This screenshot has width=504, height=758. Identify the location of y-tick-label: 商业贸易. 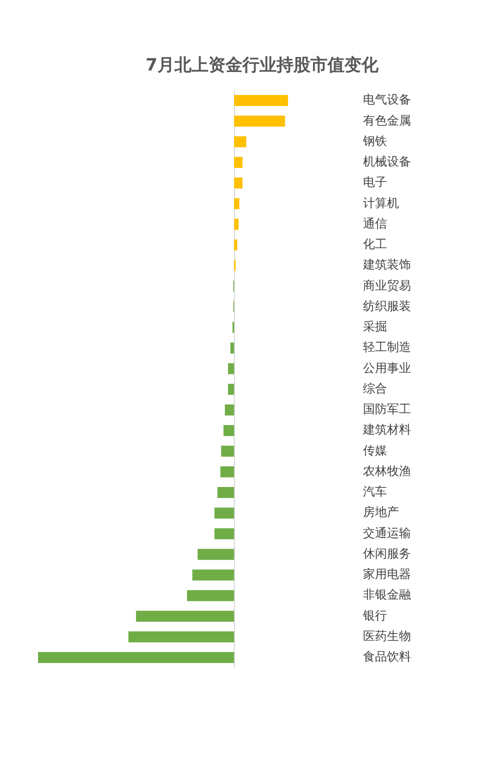
(387, 285).